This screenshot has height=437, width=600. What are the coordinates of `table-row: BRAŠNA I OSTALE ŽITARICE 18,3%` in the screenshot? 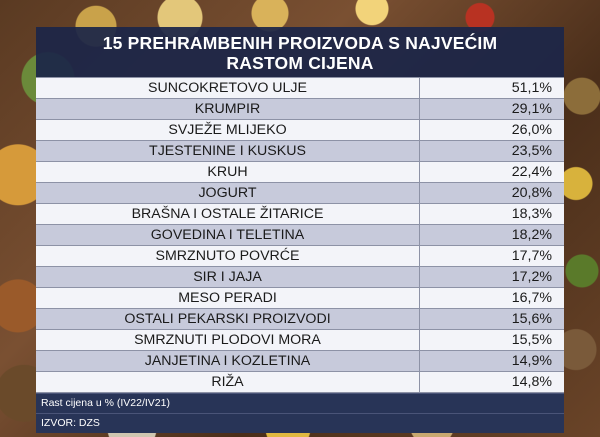 It's located at (300, 214).